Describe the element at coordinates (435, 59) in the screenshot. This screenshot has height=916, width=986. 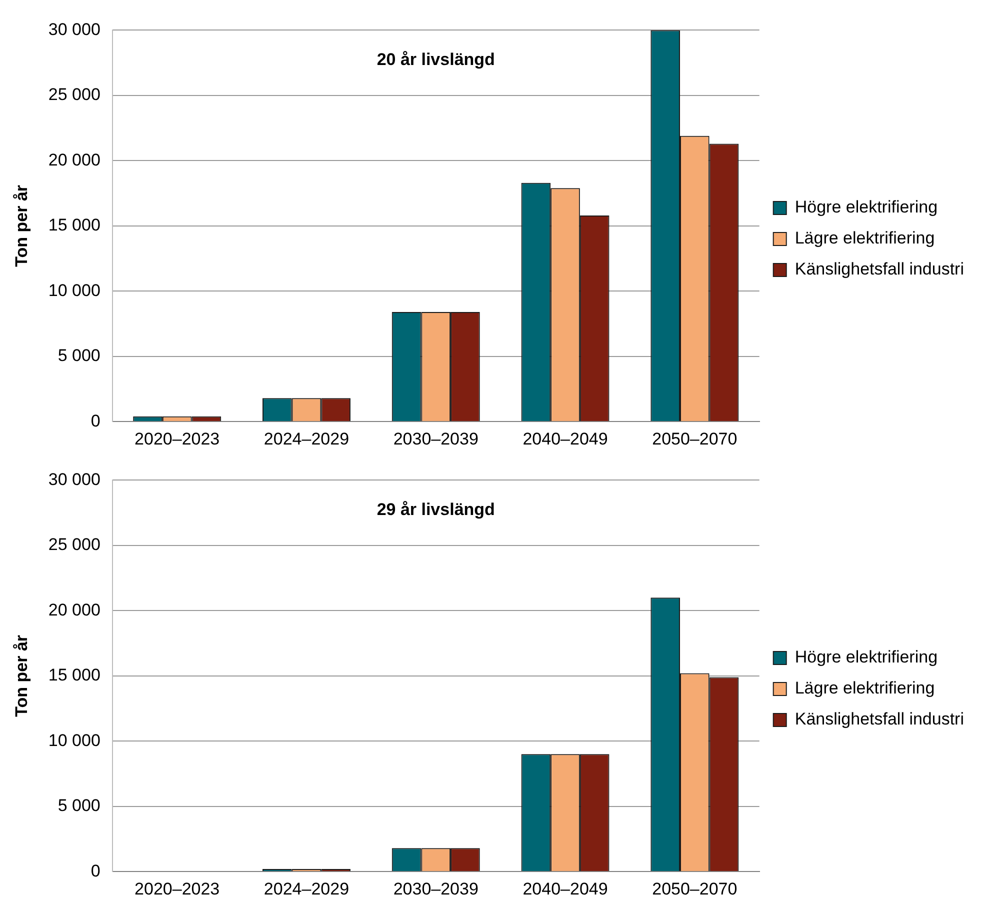
I see `text: 20 år livslängd` at that location.